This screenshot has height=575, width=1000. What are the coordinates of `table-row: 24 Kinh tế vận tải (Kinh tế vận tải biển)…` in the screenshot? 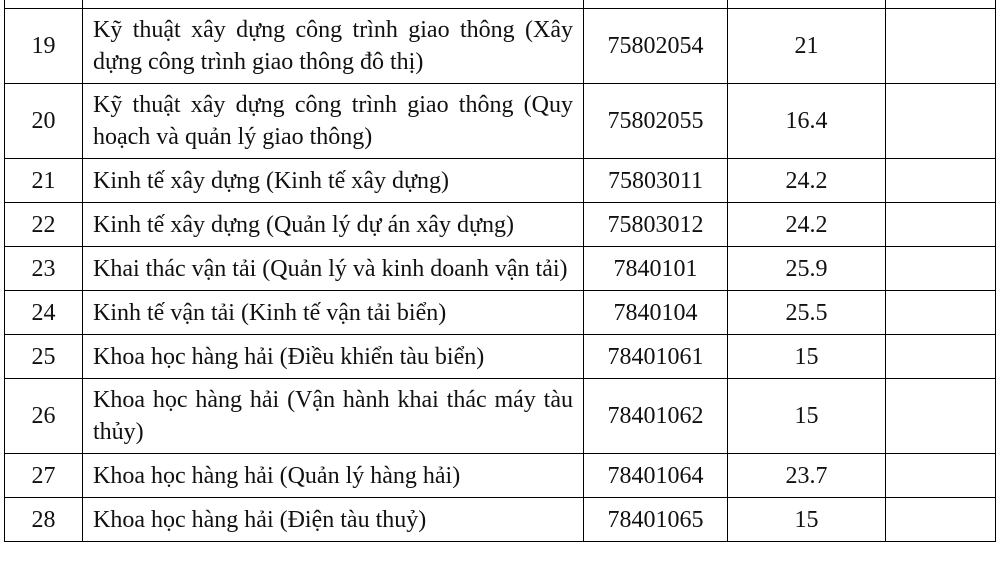 It's located at (500, 312).